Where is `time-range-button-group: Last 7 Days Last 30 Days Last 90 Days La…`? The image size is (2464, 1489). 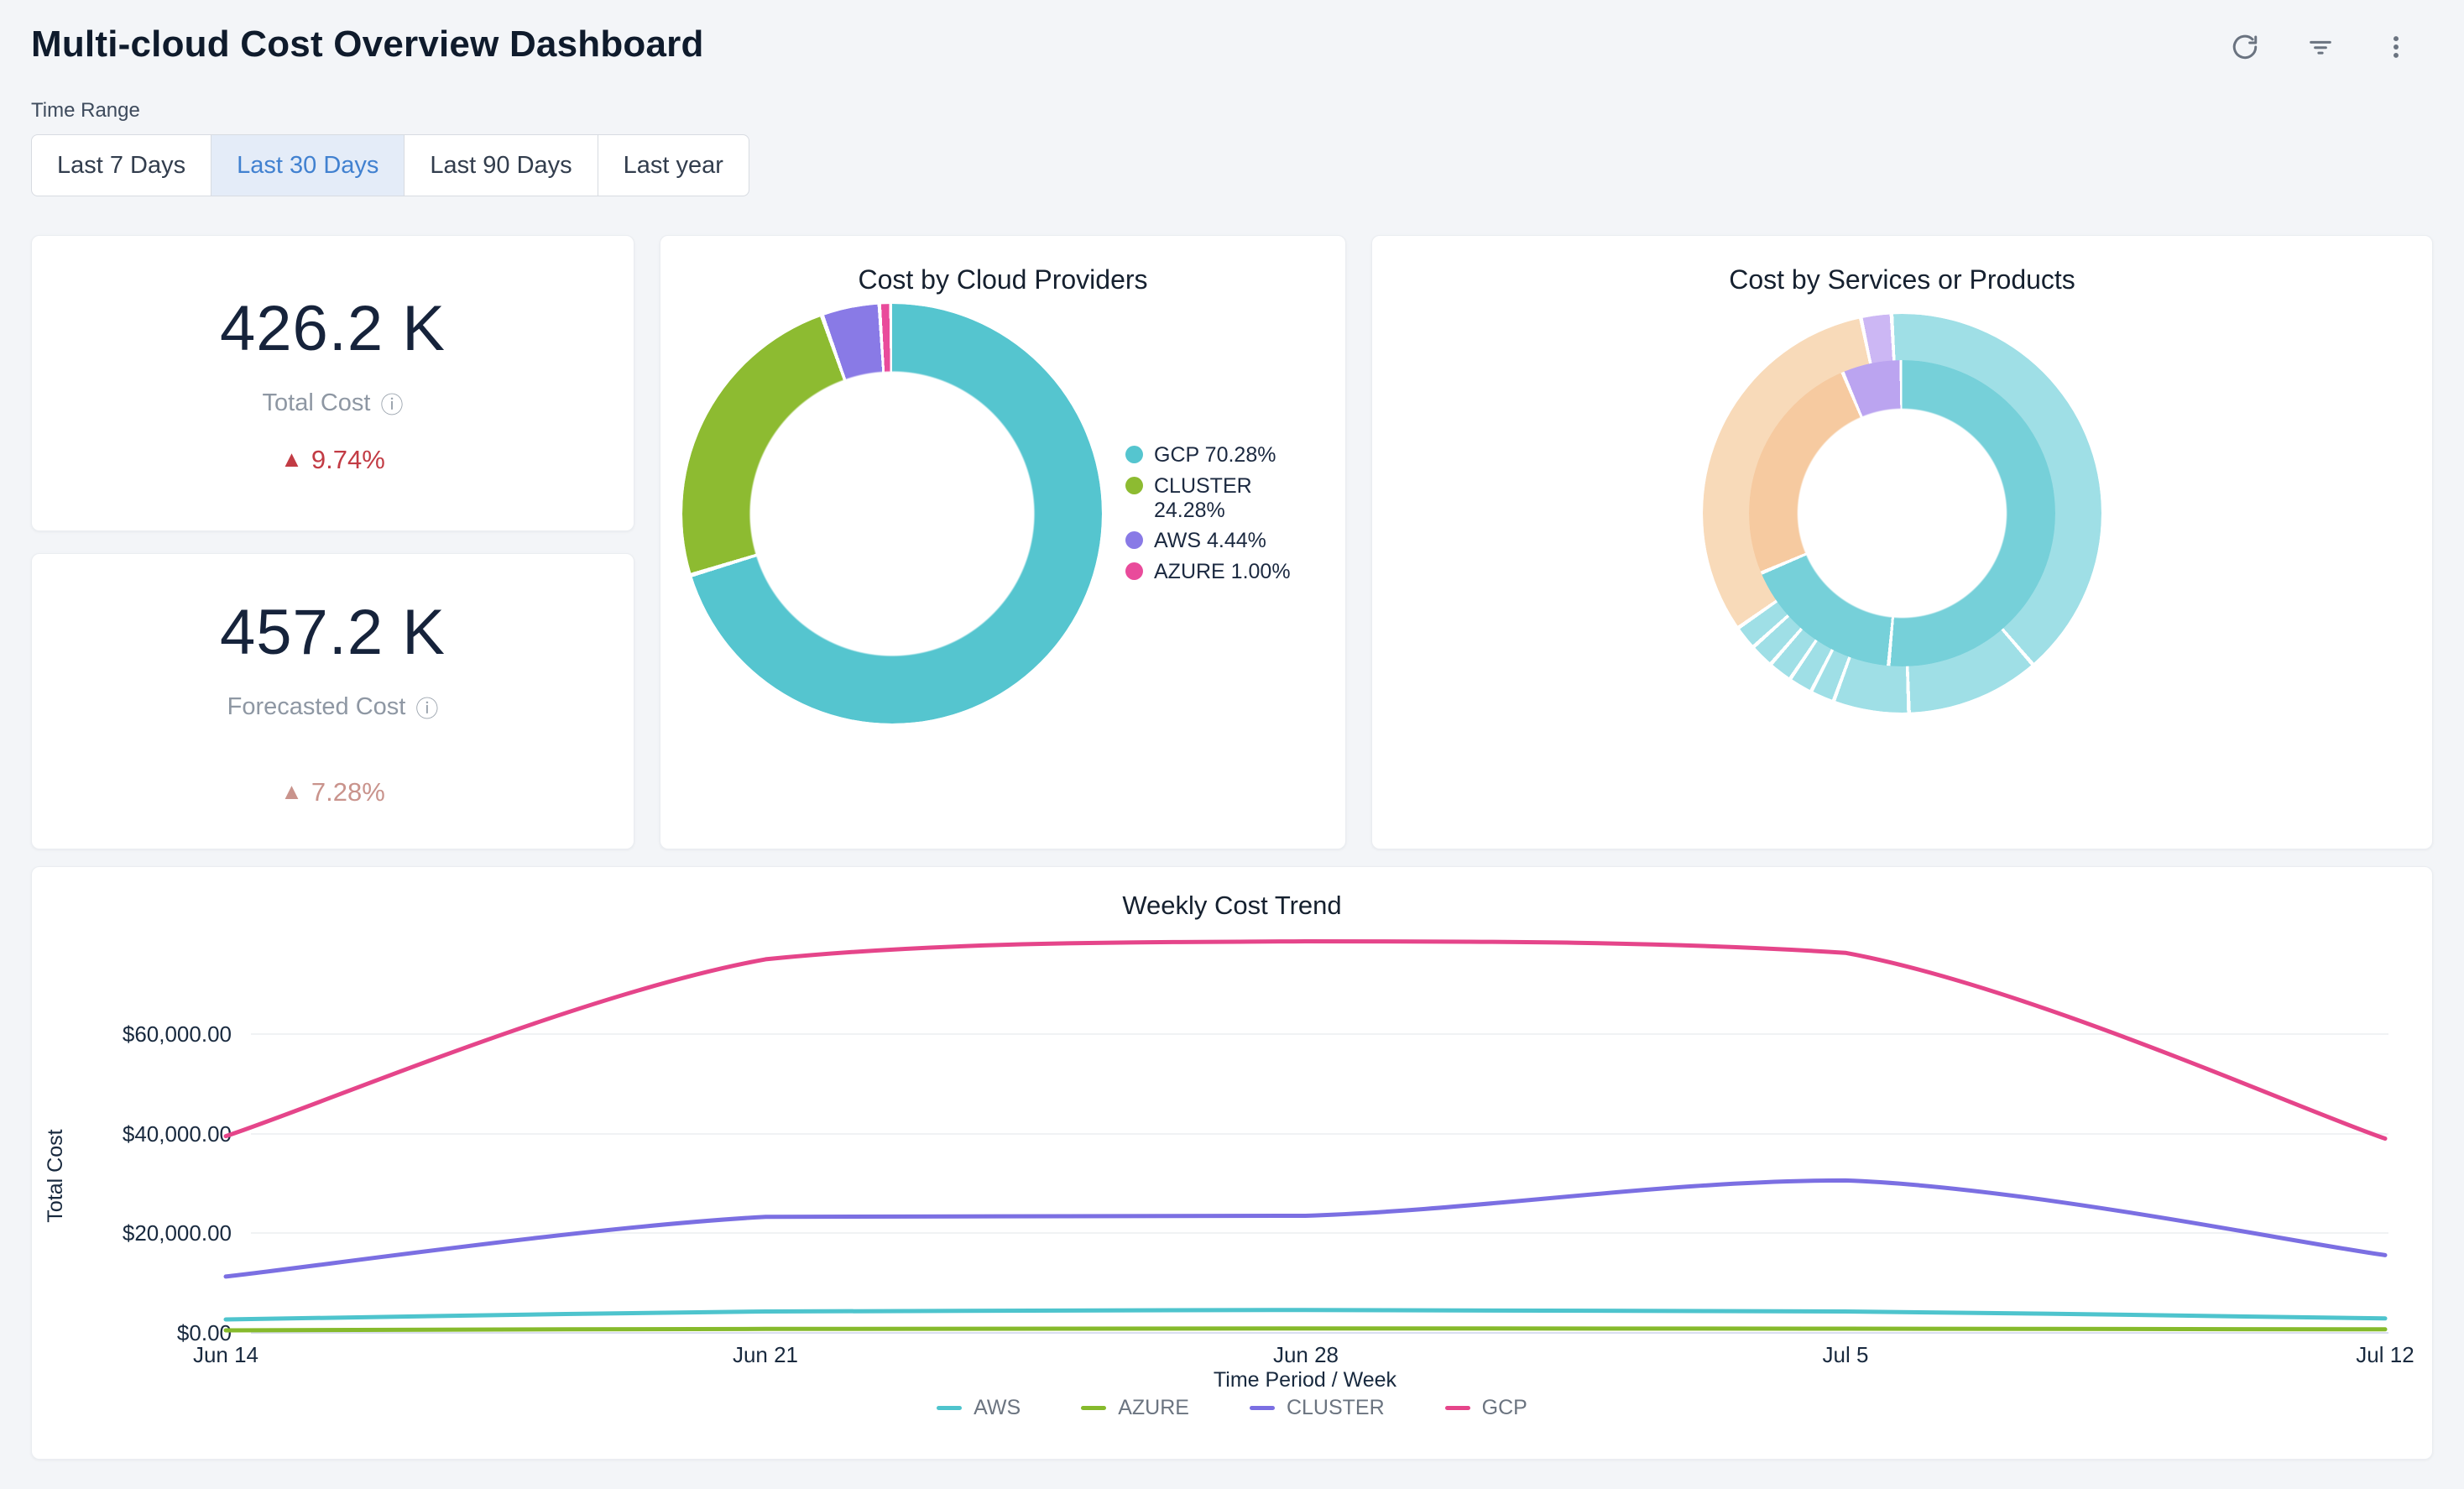 time-range-button-group: Last 7 Days Last 30 Days Last 90 Days La… is located at coordinates (390, 165).